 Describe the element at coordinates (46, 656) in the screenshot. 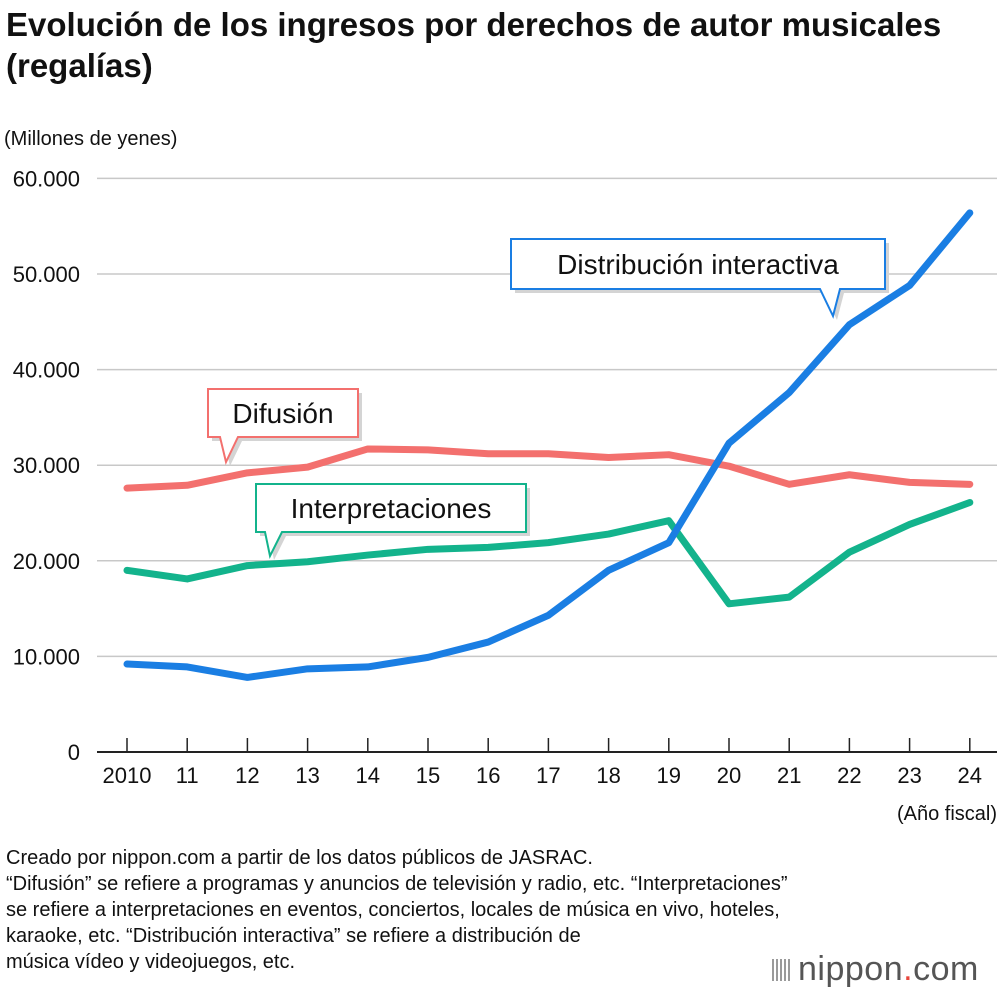

I see `y-tick-label: 10.000` at that location.